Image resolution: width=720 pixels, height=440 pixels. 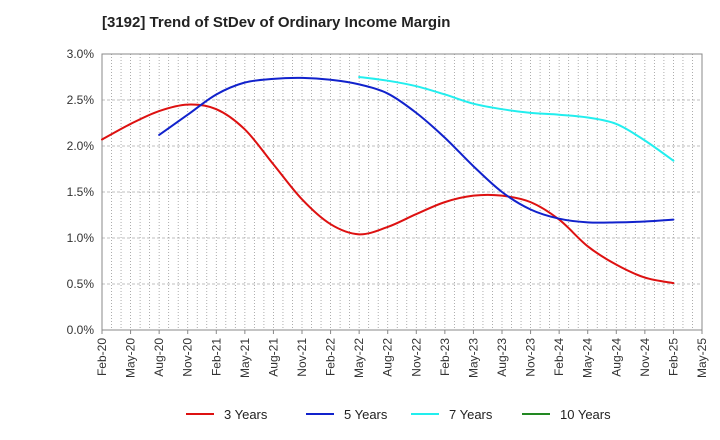 I want to click on x-tick-label: Feb-24, so click(x=559, y=357).